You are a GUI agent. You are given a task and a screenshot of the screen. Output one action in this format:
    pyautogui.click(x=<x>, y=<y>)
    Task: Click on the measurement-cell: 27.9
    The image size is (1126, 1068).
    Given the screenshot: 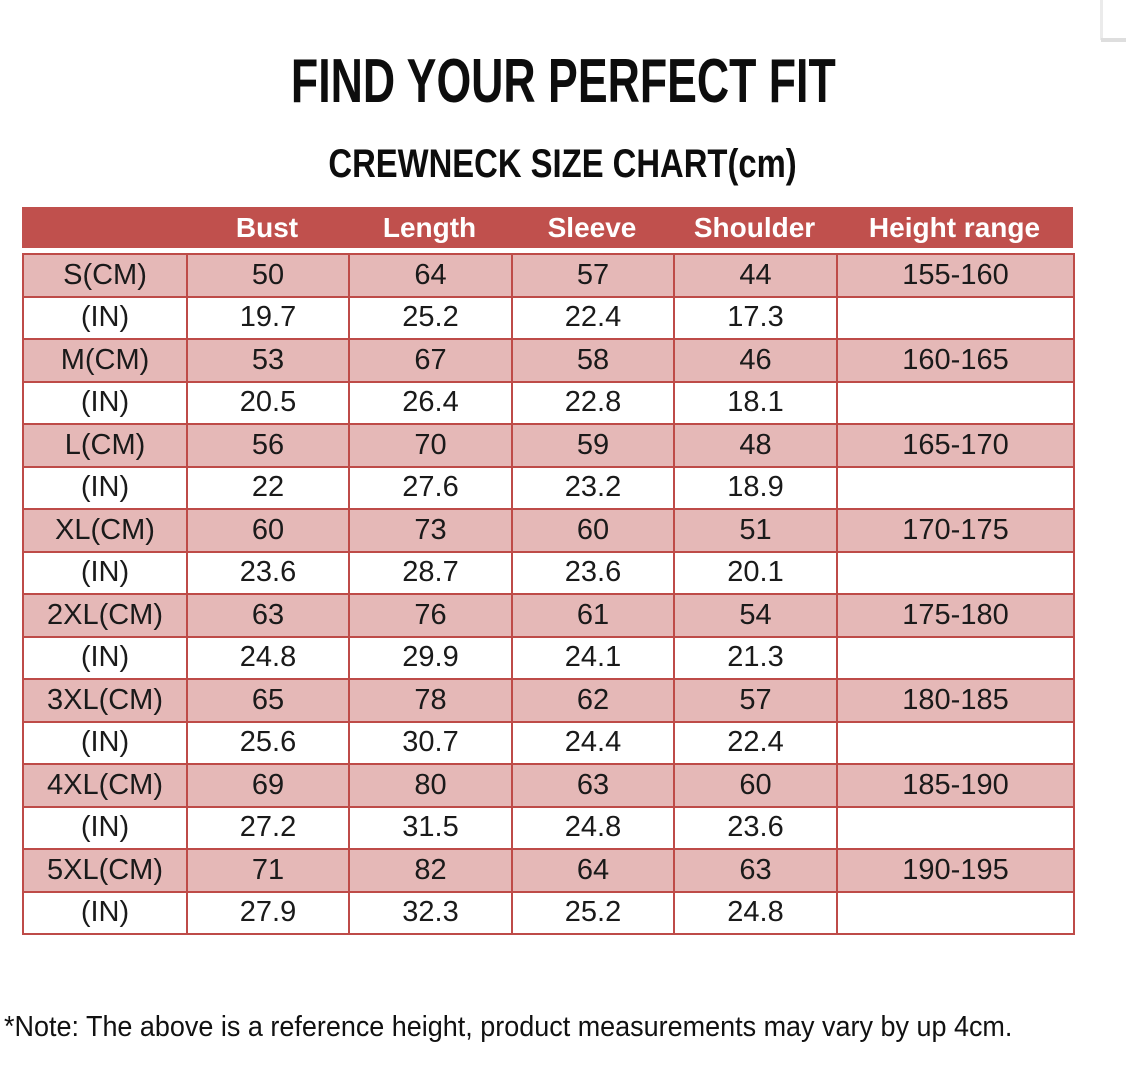 What is the action you would take?
    pyautogui.click(x=268, y=912)
    